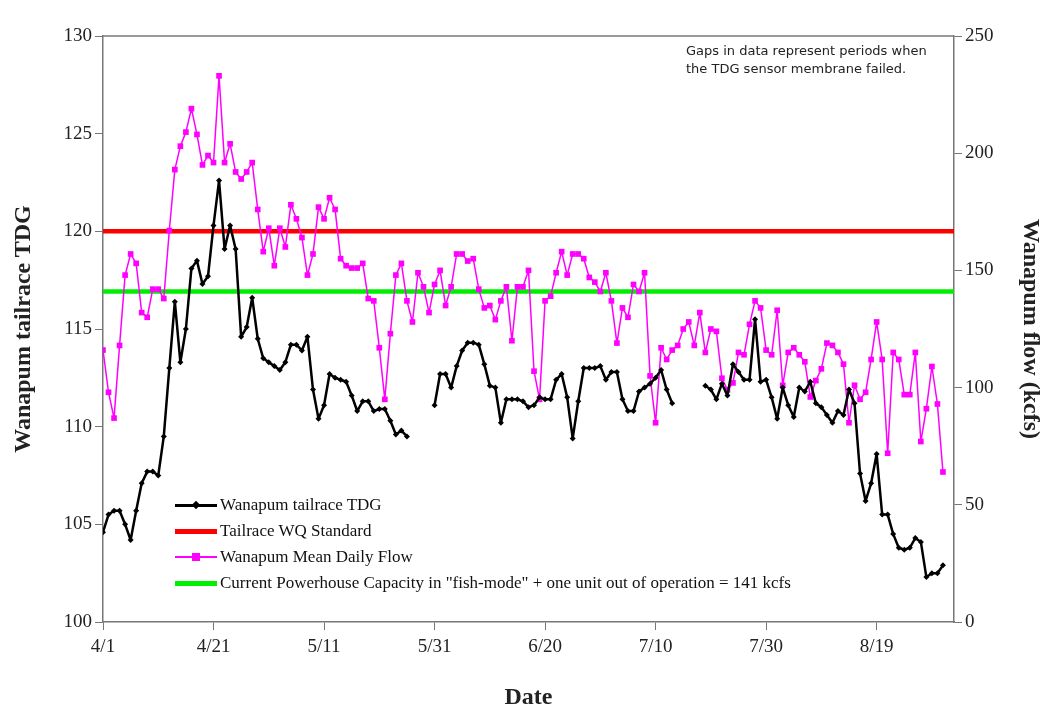 The width and height of the screenshot is (1047, 716). Describe the element at coordinates (974, 503) in the screenshot. I see `y2-tick-label: 50` at that location.